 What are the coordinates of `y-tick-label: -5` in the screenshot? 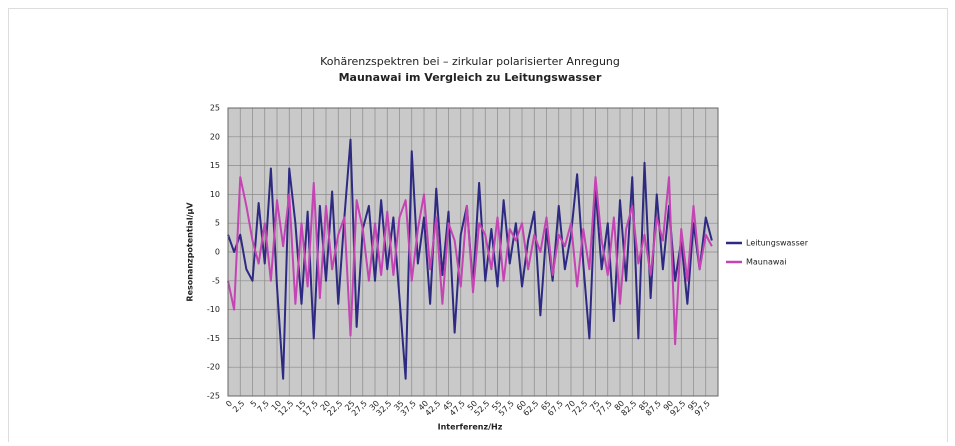 It's located at (216, 280).